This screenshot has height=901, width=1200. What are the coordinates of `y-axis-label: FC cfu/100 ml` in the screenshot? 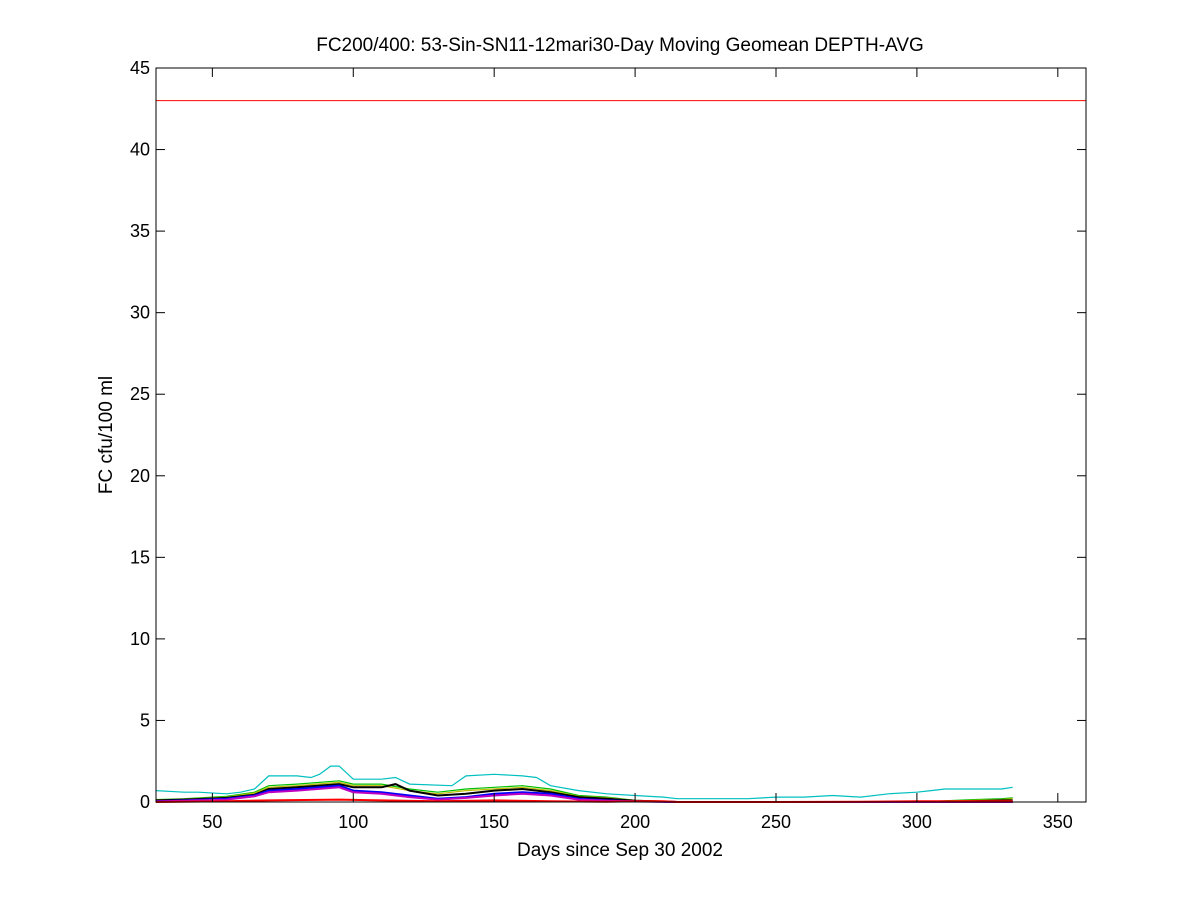 It's located at (106, 435).